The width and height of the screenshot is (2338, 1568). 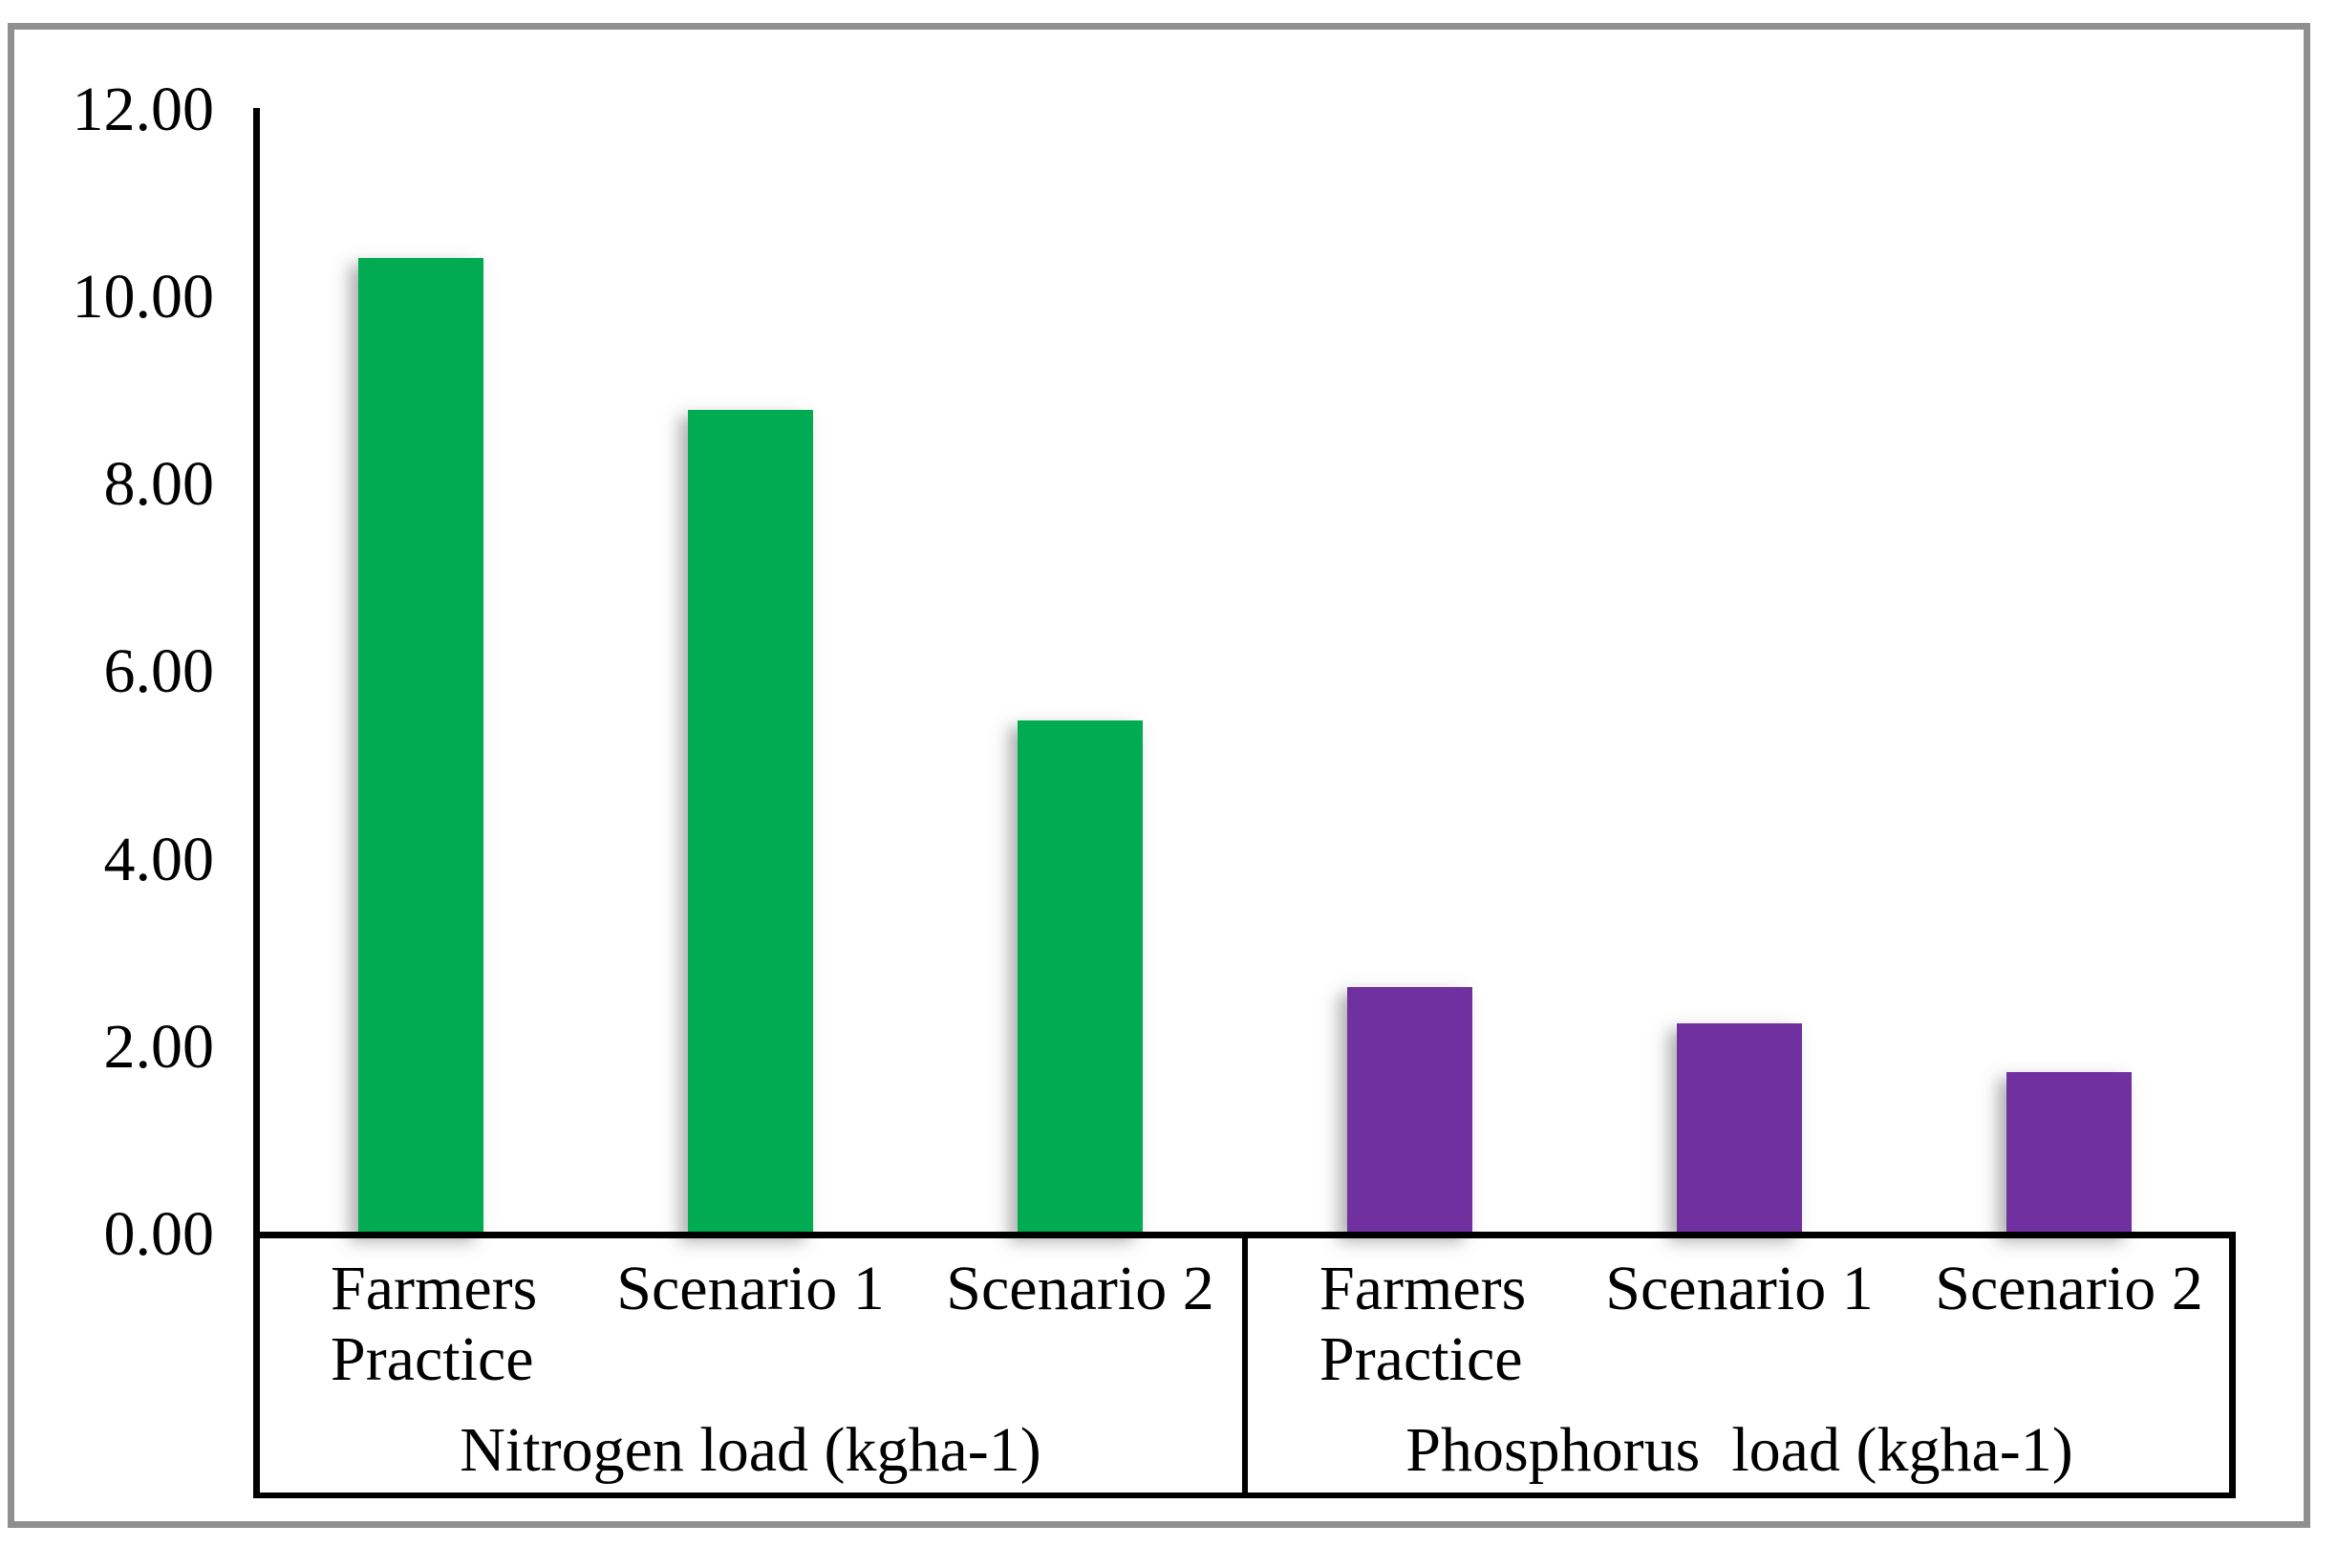 What do you see at coordinates (1739, 1289) in the screenshot?
I see `category-label-phosphorus-scenario-1: Scenario 1` at bounding box center [1739, 1289].